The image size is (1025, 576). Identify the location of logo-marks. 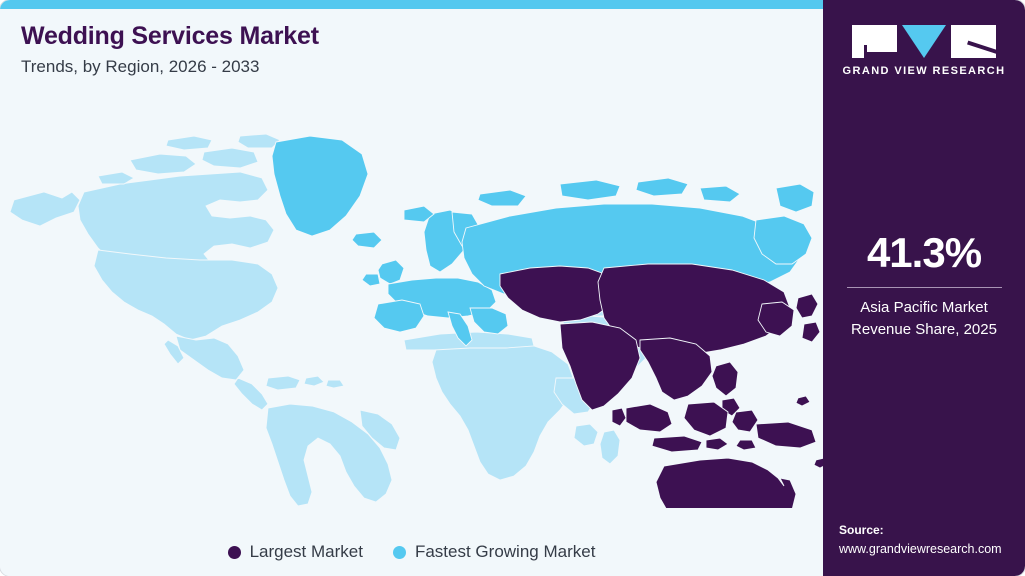
(924, 41).